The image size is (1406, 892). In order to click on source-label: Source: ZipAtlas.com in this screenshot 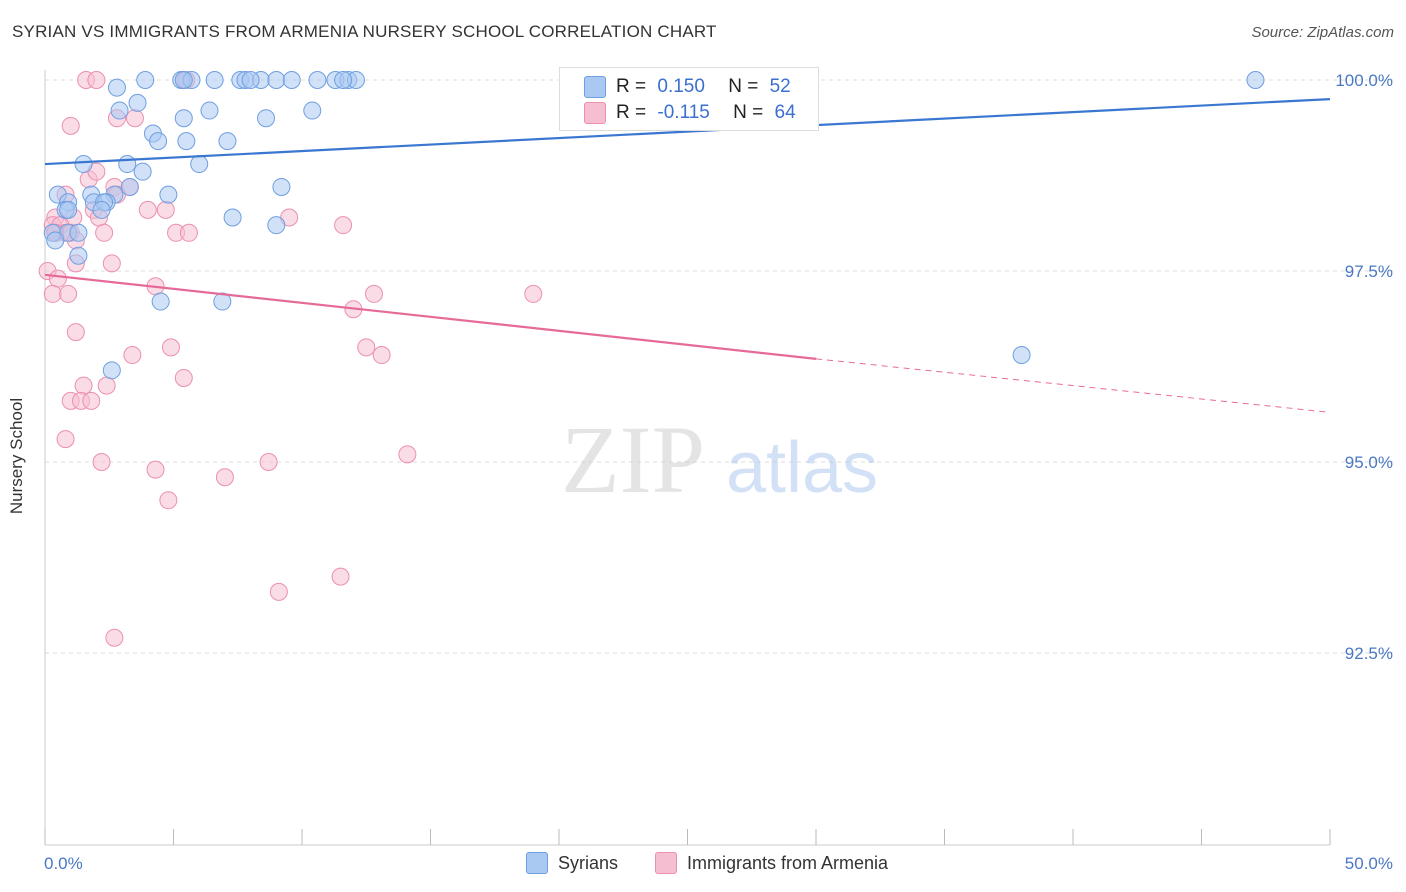, I will do `click(1322, 32)`.